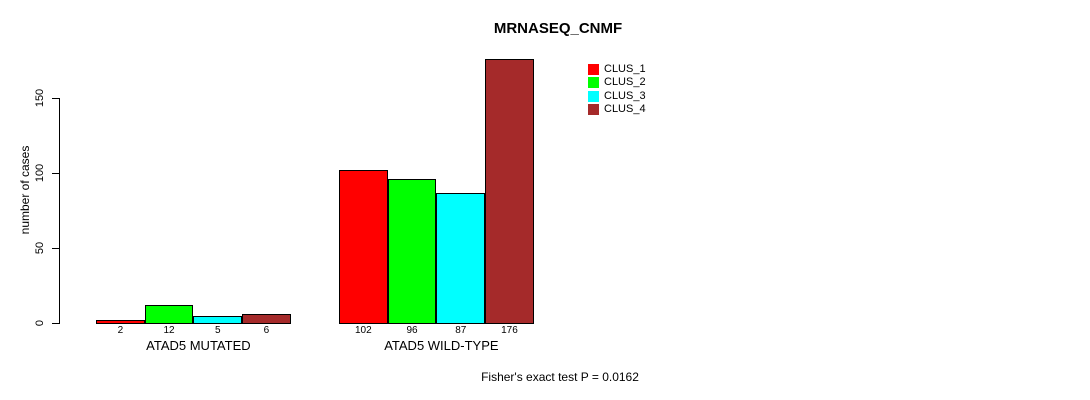  I want to click on bar-value-label: 87, so click(461, 330).